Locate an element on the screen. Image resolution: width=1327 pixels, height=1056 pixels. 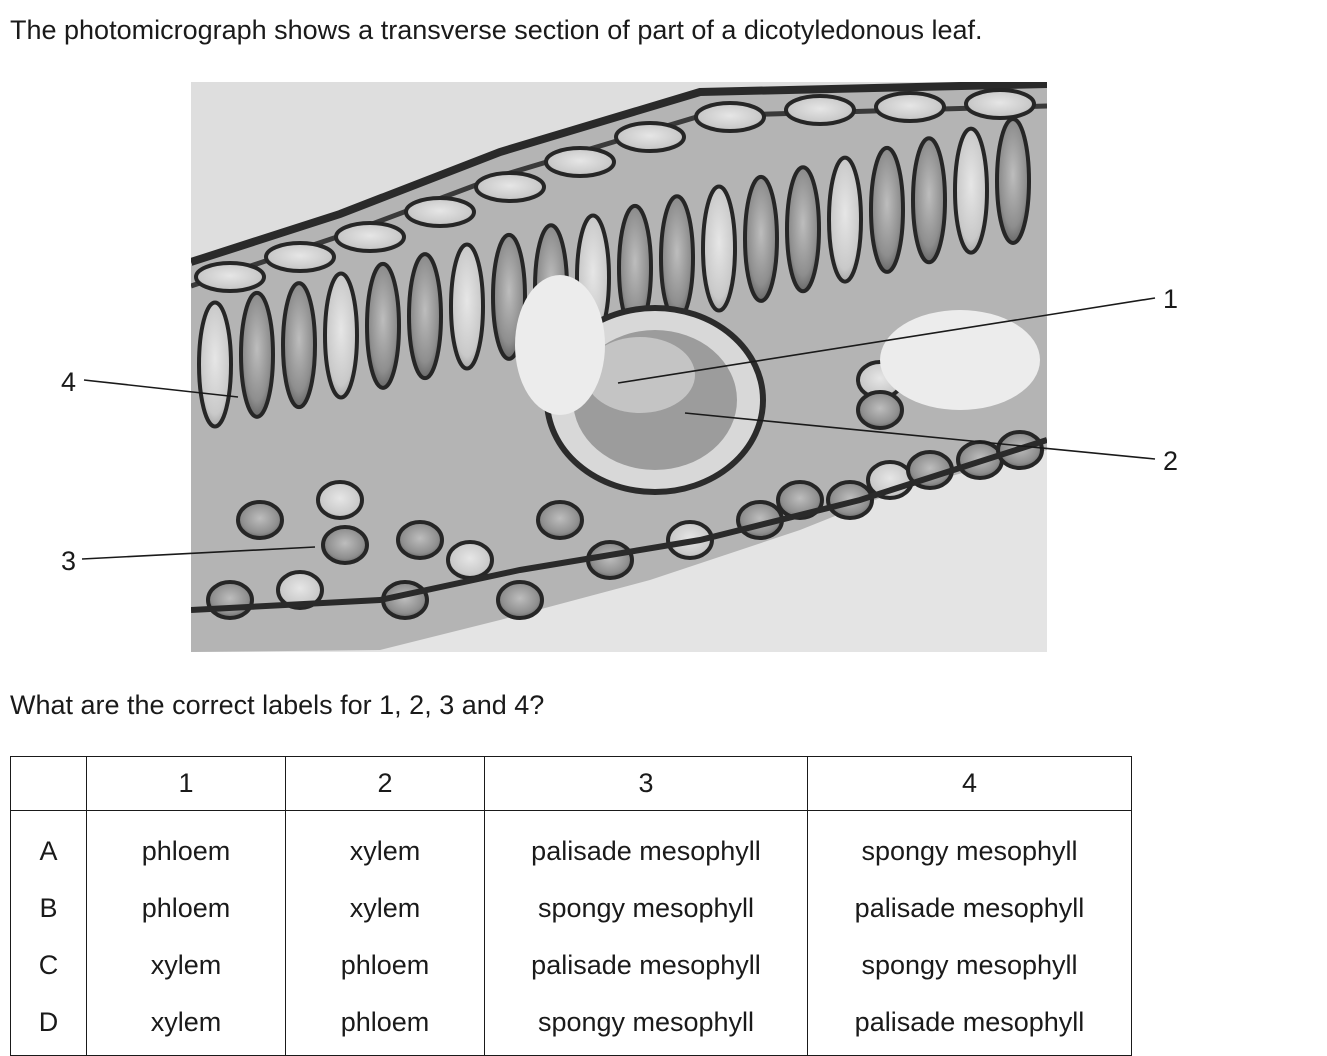
header-cell-2: 2 is located at coordinates (385, 783).